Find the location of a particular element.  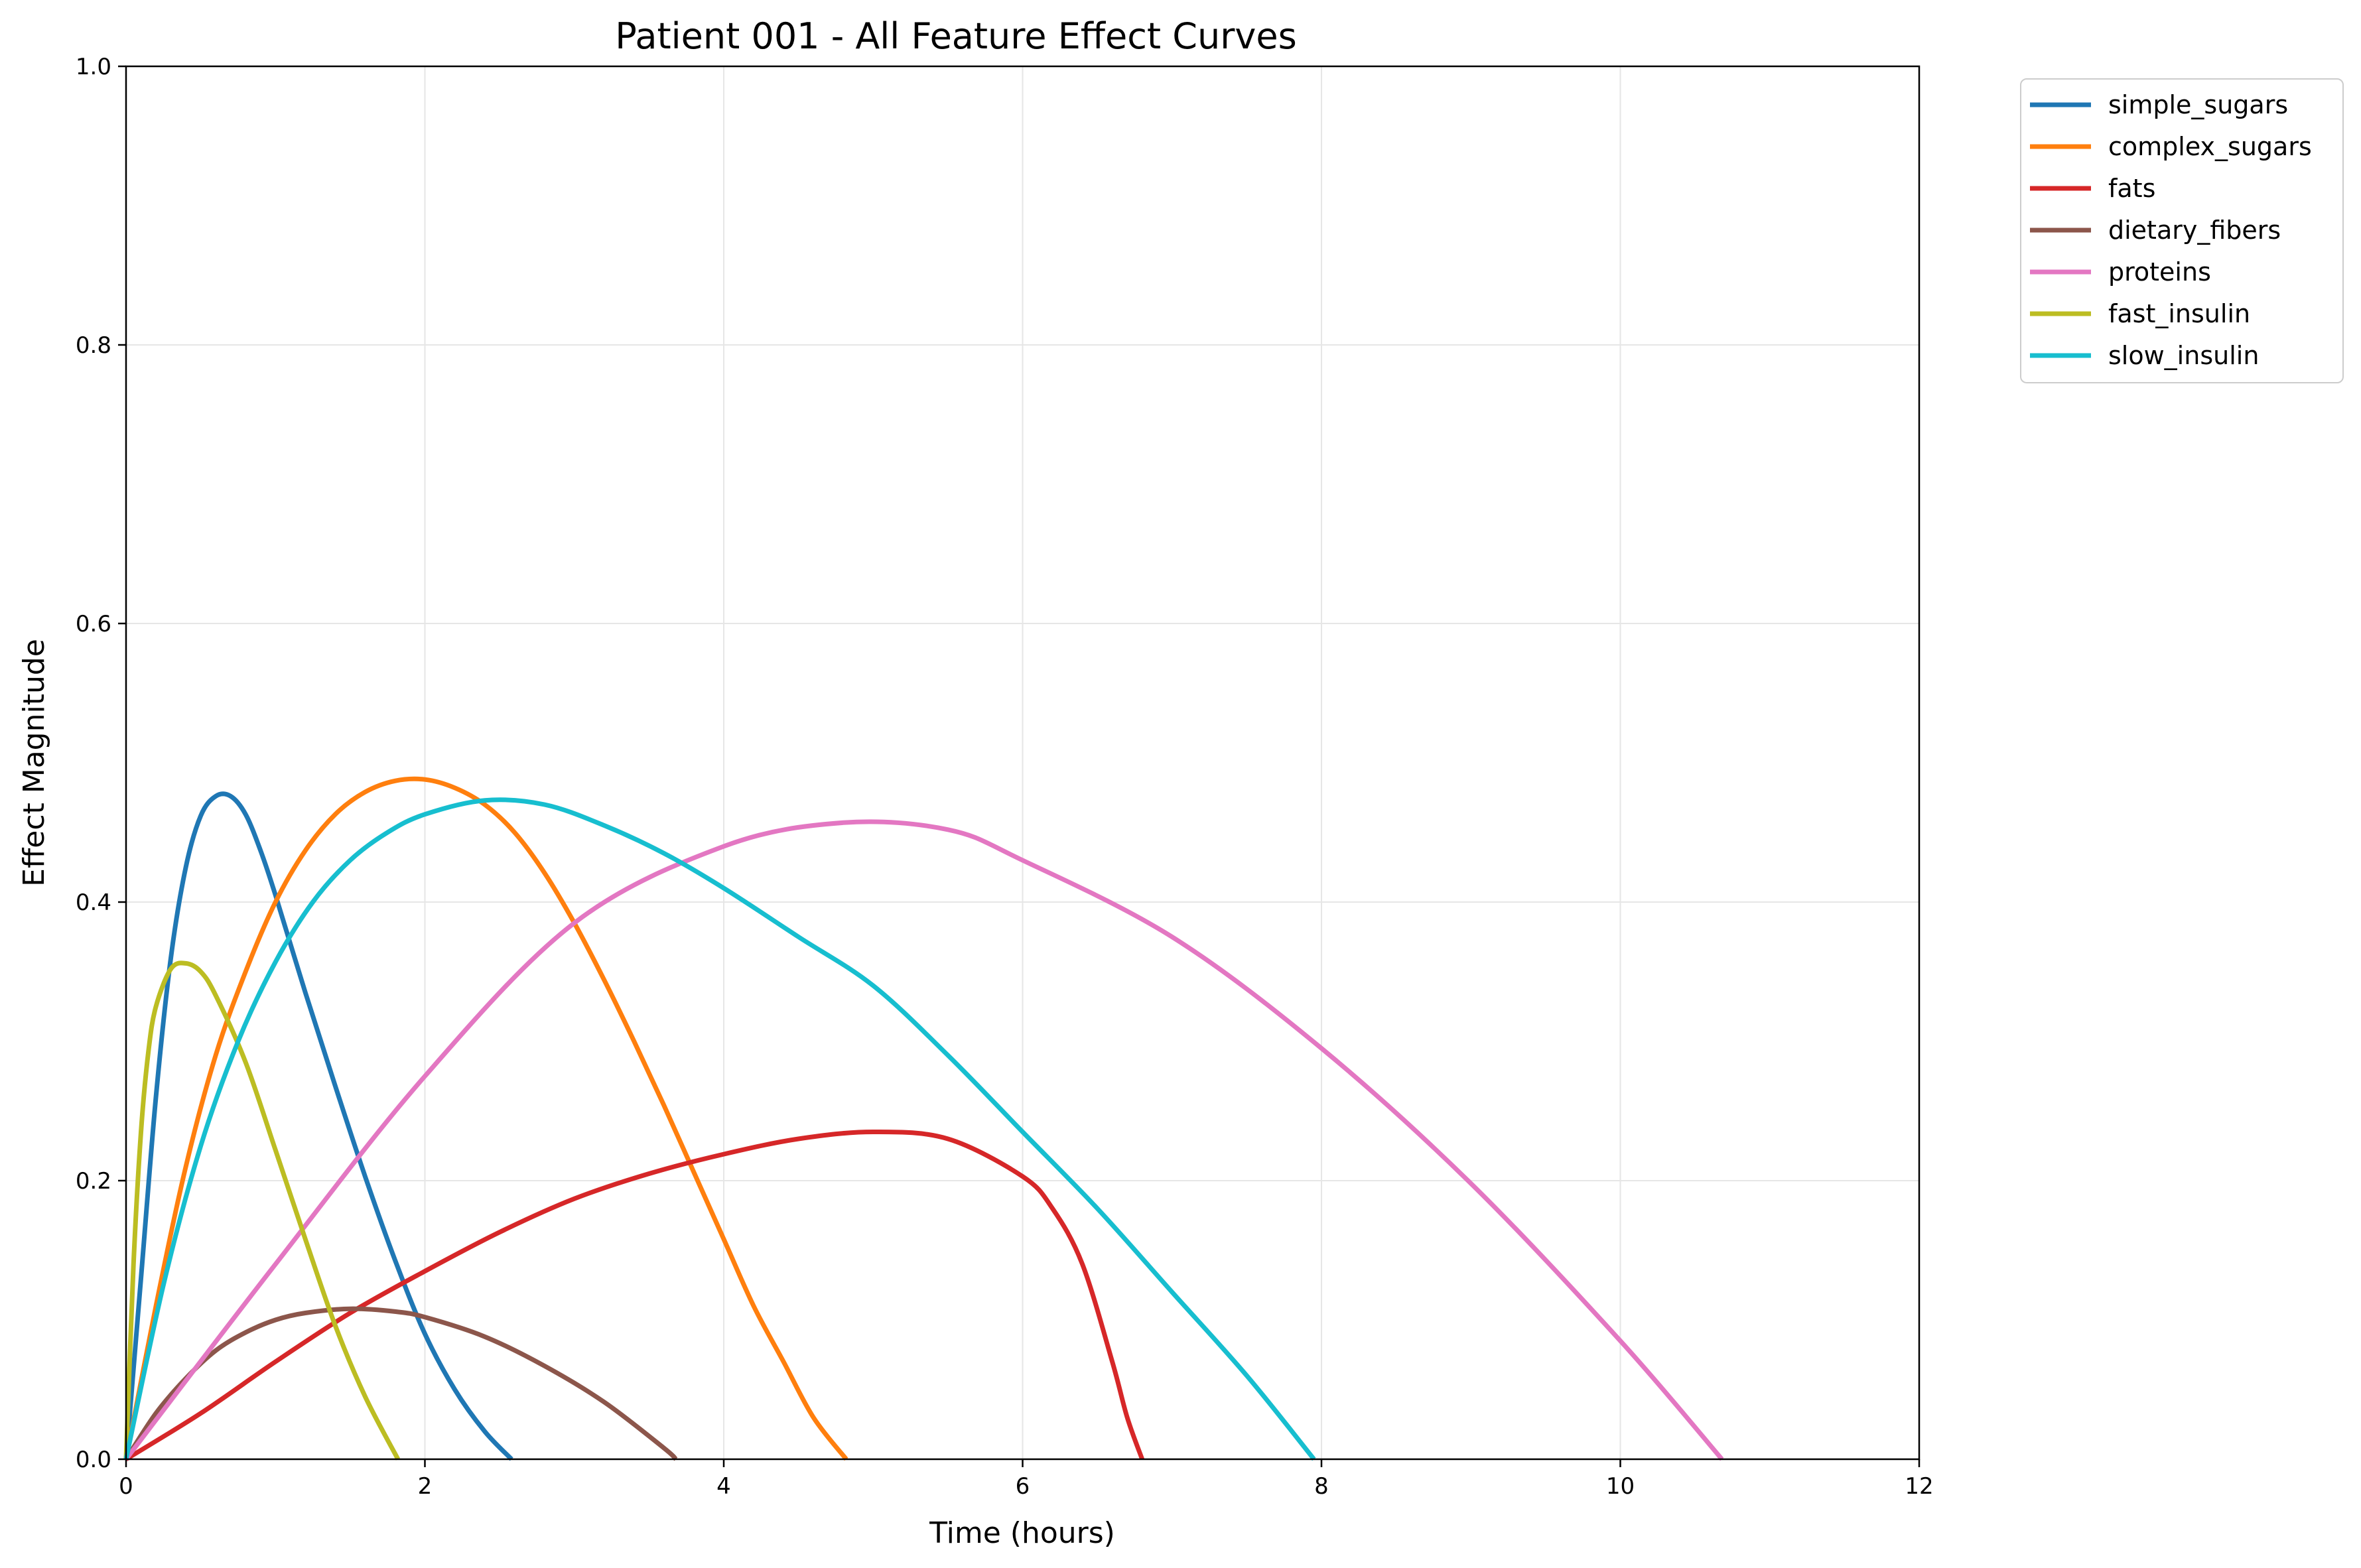

x-tick-label: 12 is located at coordinates (1919, 1487).